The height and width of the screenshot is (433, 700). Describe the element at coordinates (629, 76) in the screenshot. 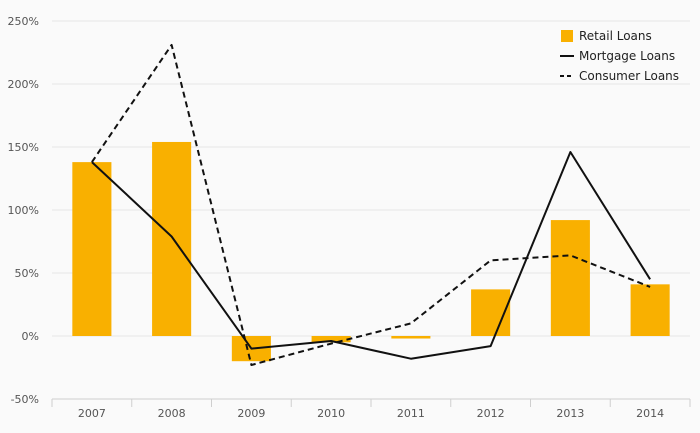

I see `legend-label: Consumer Loans` at that location.